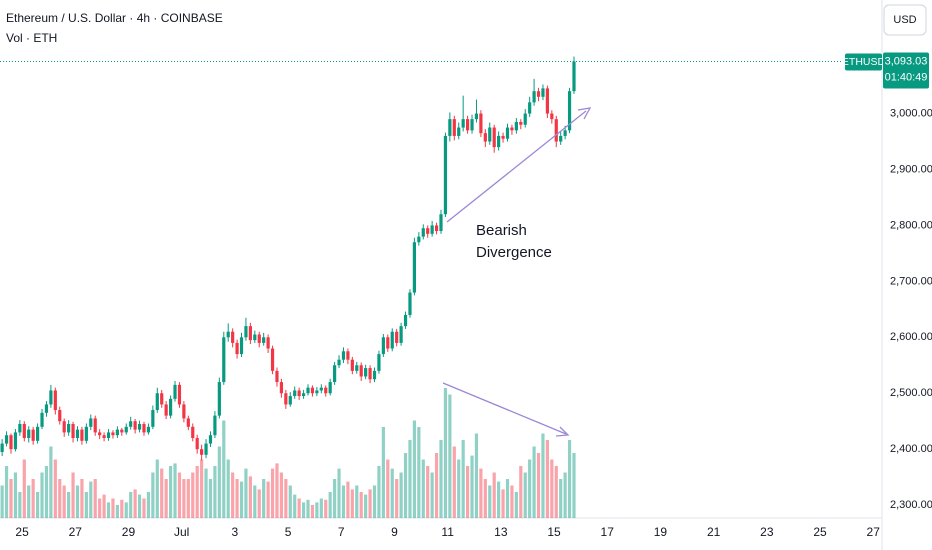 Image resolution: width=932 pixels, height=550 pixels. What do you see at coordinates (905, 20) in the screenshot?
I see `currency-button` at bounding box center [905, 20].